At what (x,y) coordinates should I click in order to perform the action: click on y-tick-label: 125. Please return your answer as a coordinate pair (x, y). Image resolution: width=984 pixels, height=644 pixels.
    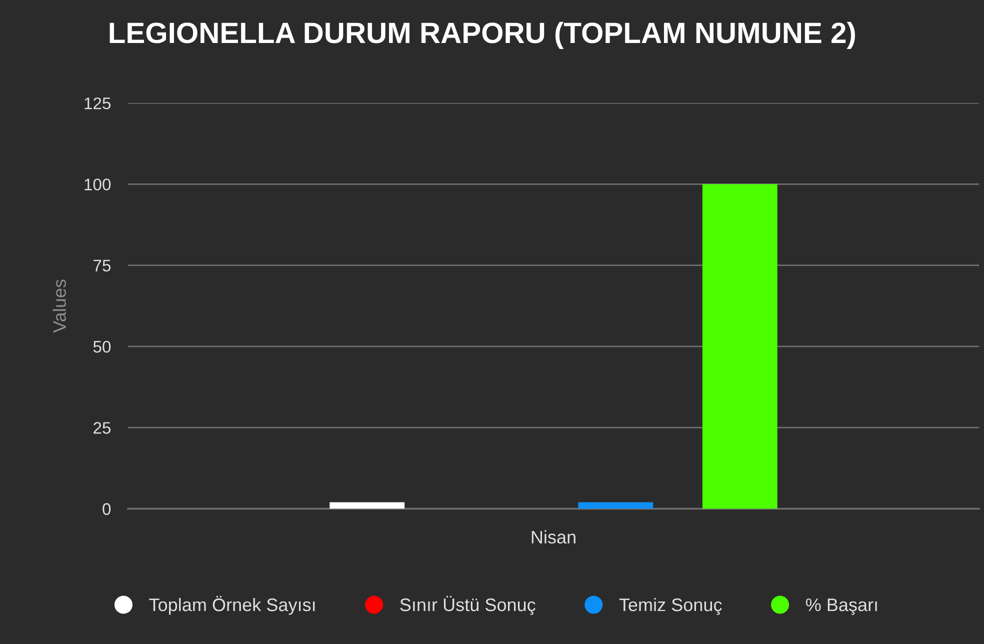
    Looking at the image, I should click on (97, 103).